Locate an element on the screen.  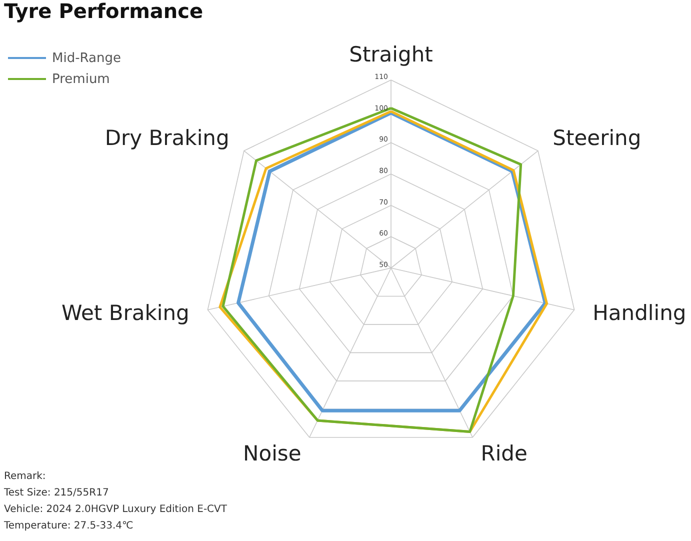
chart-title: Tyre Performance is located at coordinates (104, 11).